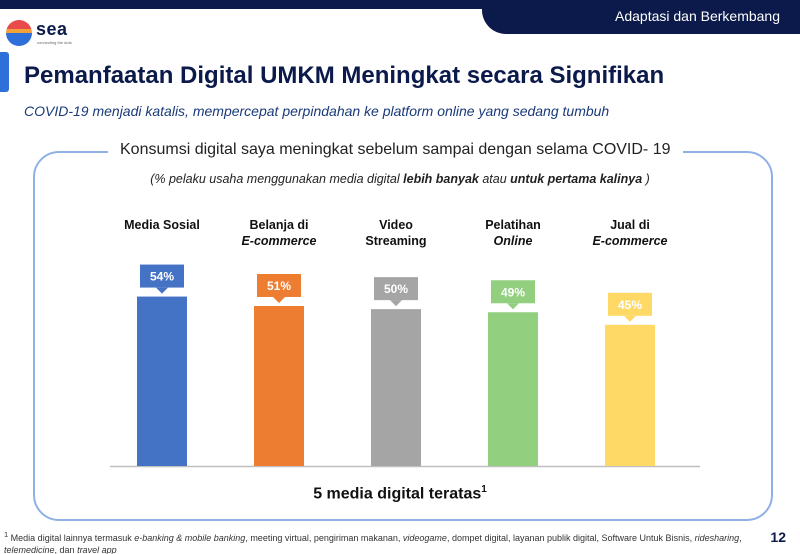 The image size is (800, 554). What do you see at coordinates (513, 225) in the screenshot?
I see `category-label: Pelatihan` at bounding box center [513, 225].